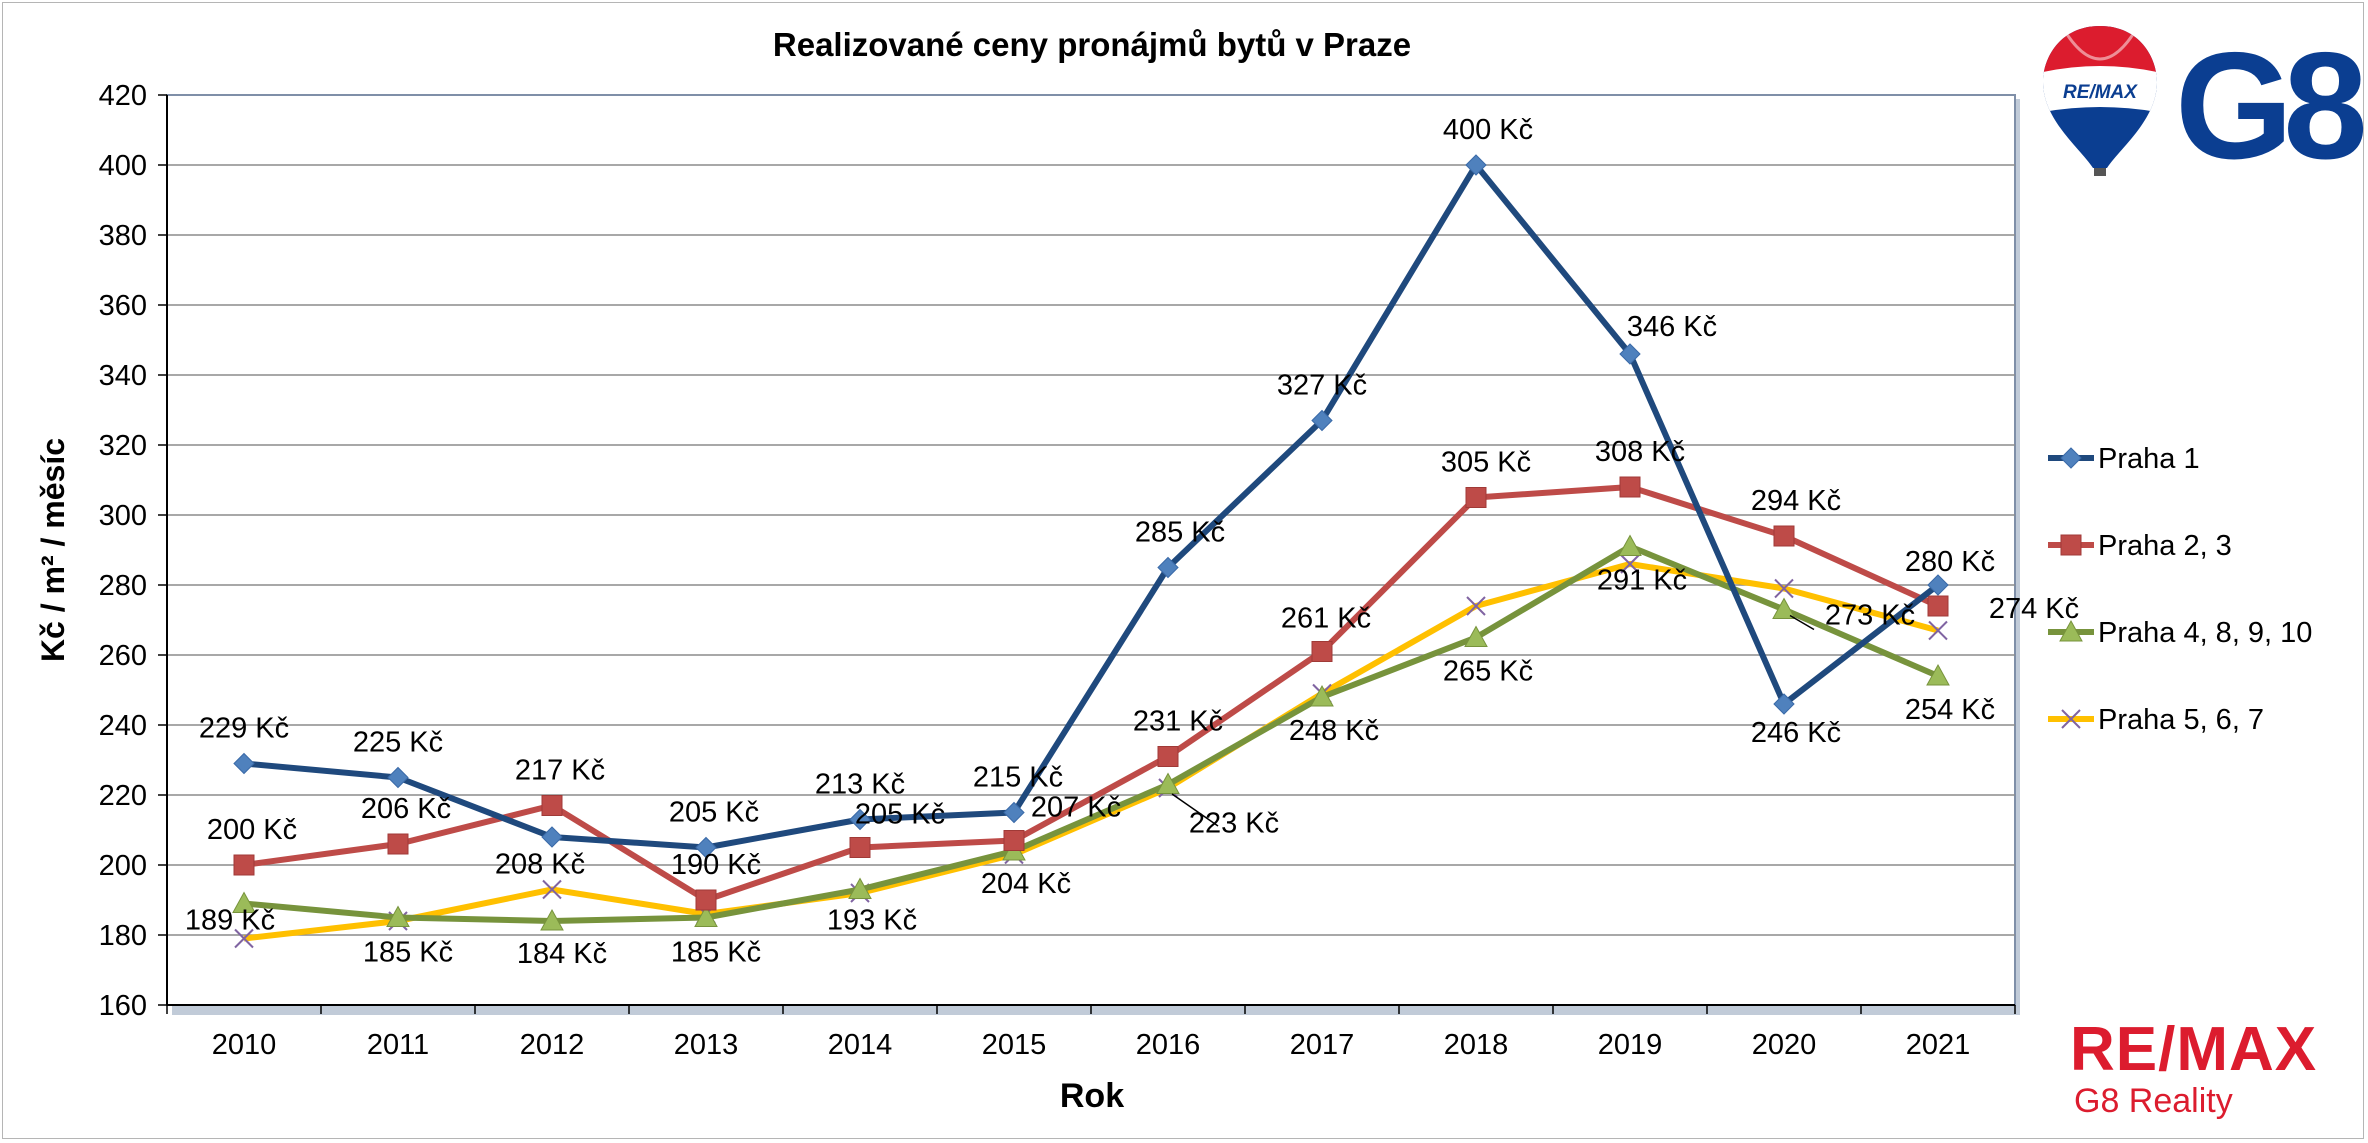  Describe the element at coordinates (1180, 533) in the screenshot. I see `data-label: 285 Kč` at that location.